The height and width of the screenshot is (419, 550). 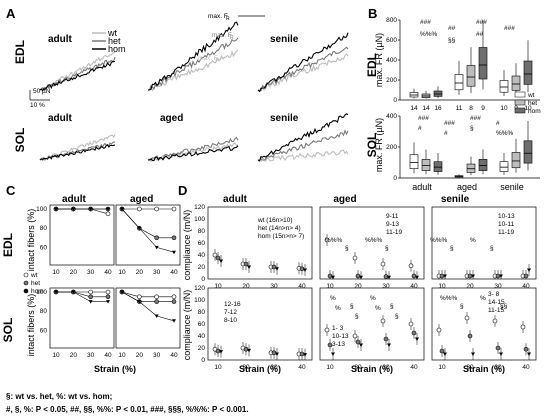 I want to click on d-xlabel-senile: Strain (%), so click(x=484, y=369).